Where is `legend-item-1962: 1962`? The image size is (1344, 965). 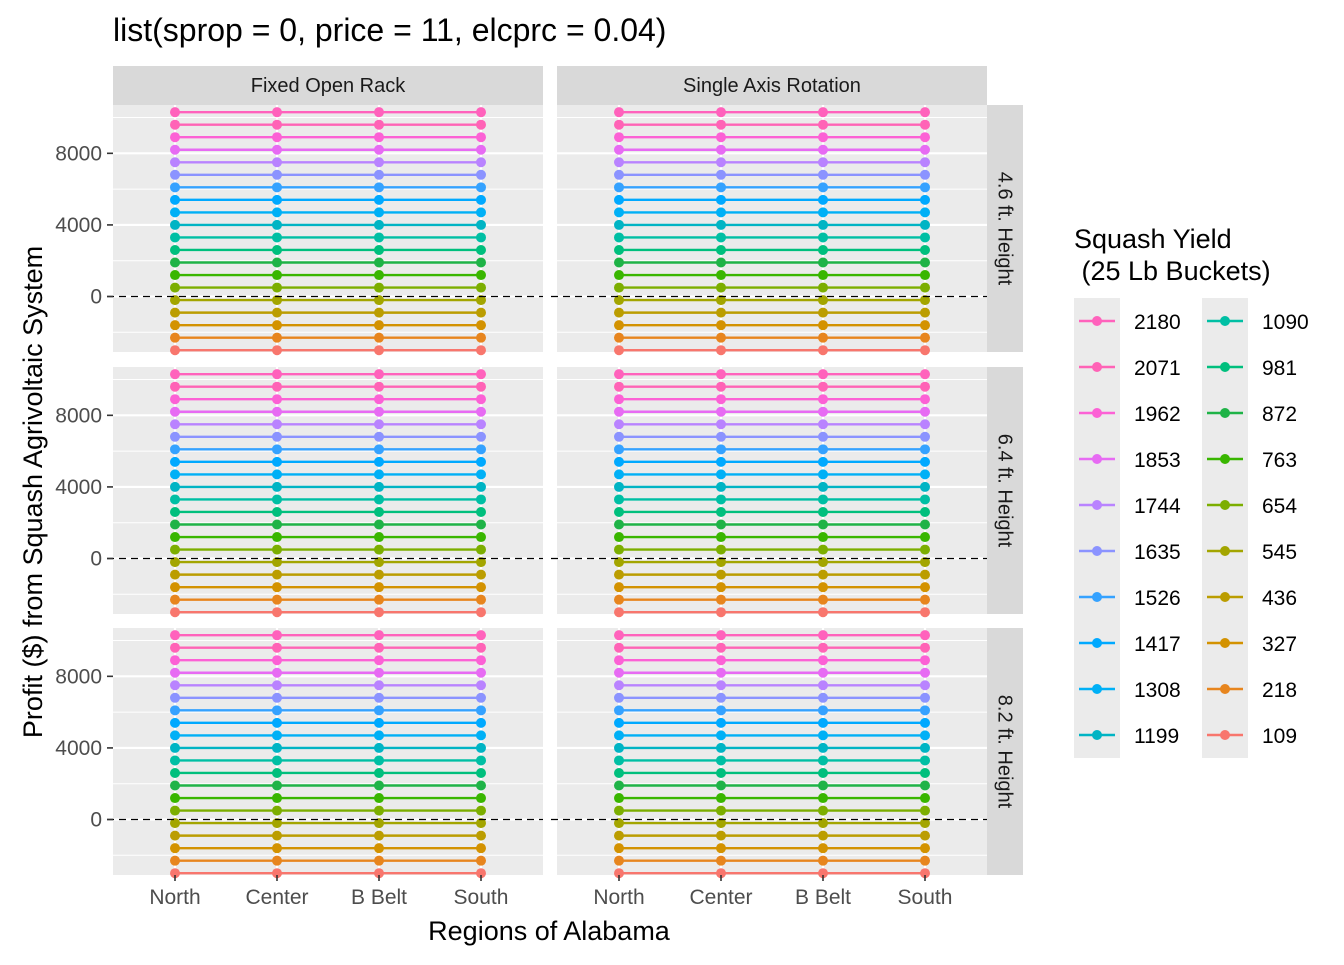 legend-item-1962: 1962 is located at coordinates (1127, 413).